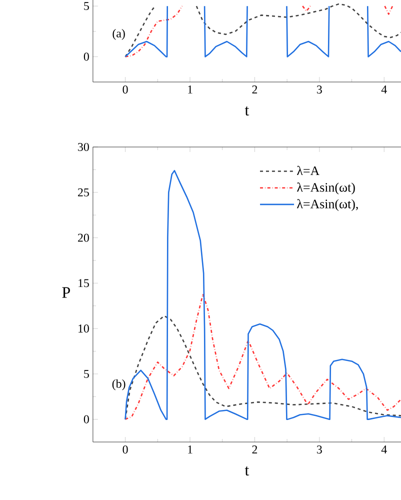 The width and height of the screenshot is (401, 500). What do you see at coordinates (327, 205) in the screenshot?
I see `legend-label: λ=Asin(ωt),` at bounding box center [327, 205].